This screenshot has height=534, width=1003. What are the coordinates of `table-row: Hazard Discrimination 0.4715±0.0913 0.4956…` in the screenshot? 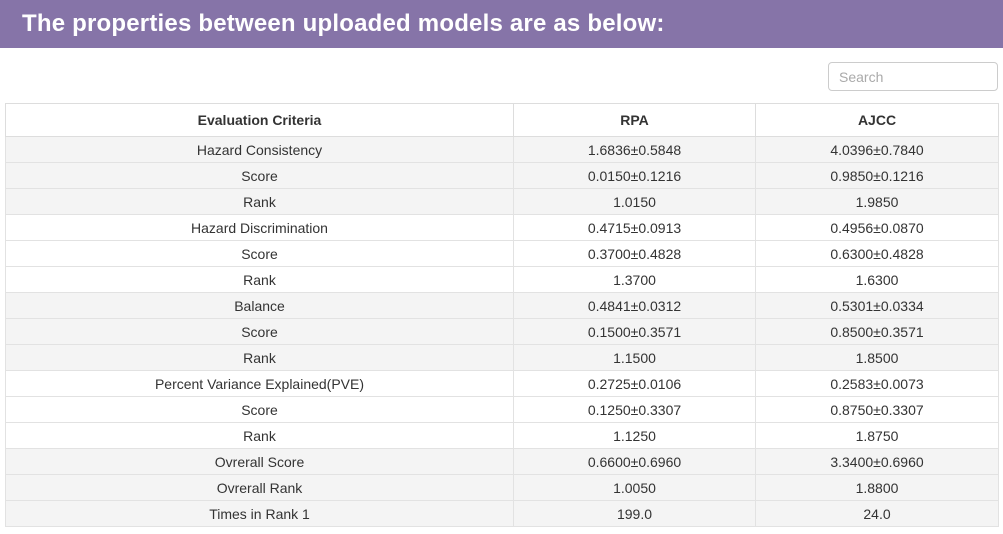 It's located at (502, 227).